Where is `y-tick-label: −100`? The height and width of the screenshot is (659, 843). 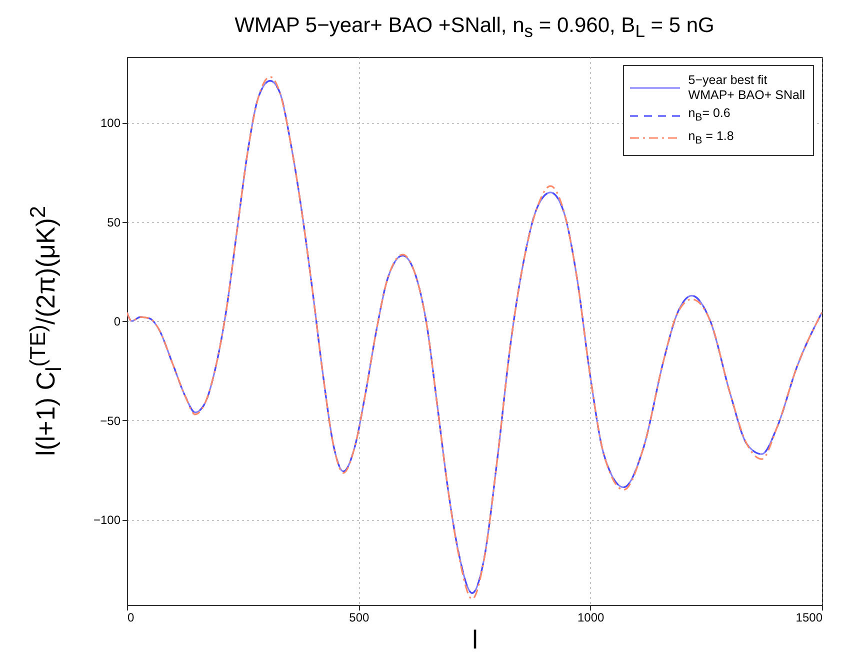 y-tick-label: −100 is located at coordinates (107, 520).